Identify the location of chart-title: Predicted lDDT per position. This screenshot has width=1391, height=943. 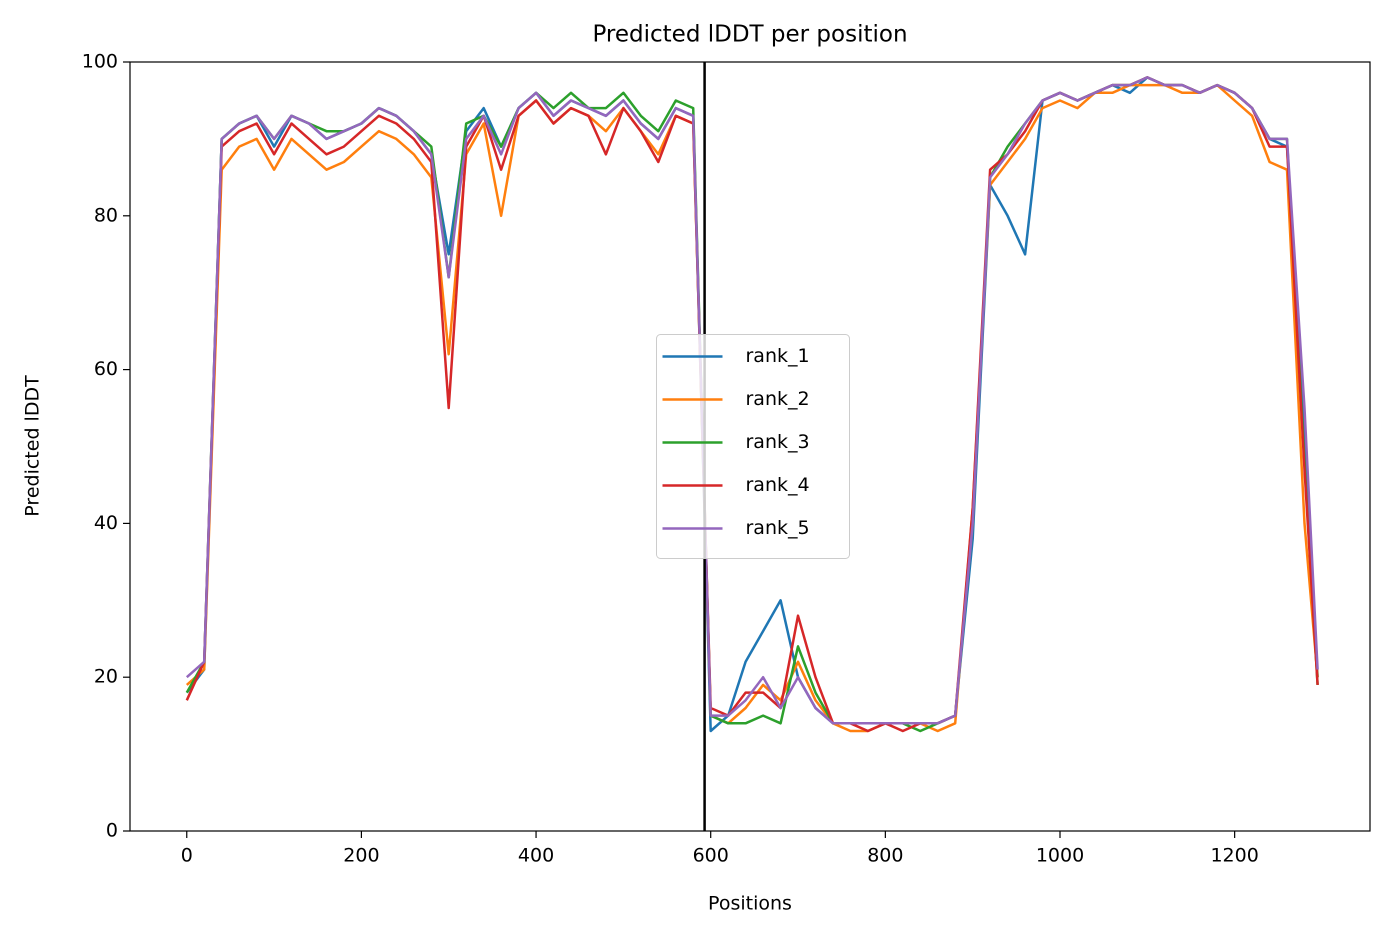
(749, 35).